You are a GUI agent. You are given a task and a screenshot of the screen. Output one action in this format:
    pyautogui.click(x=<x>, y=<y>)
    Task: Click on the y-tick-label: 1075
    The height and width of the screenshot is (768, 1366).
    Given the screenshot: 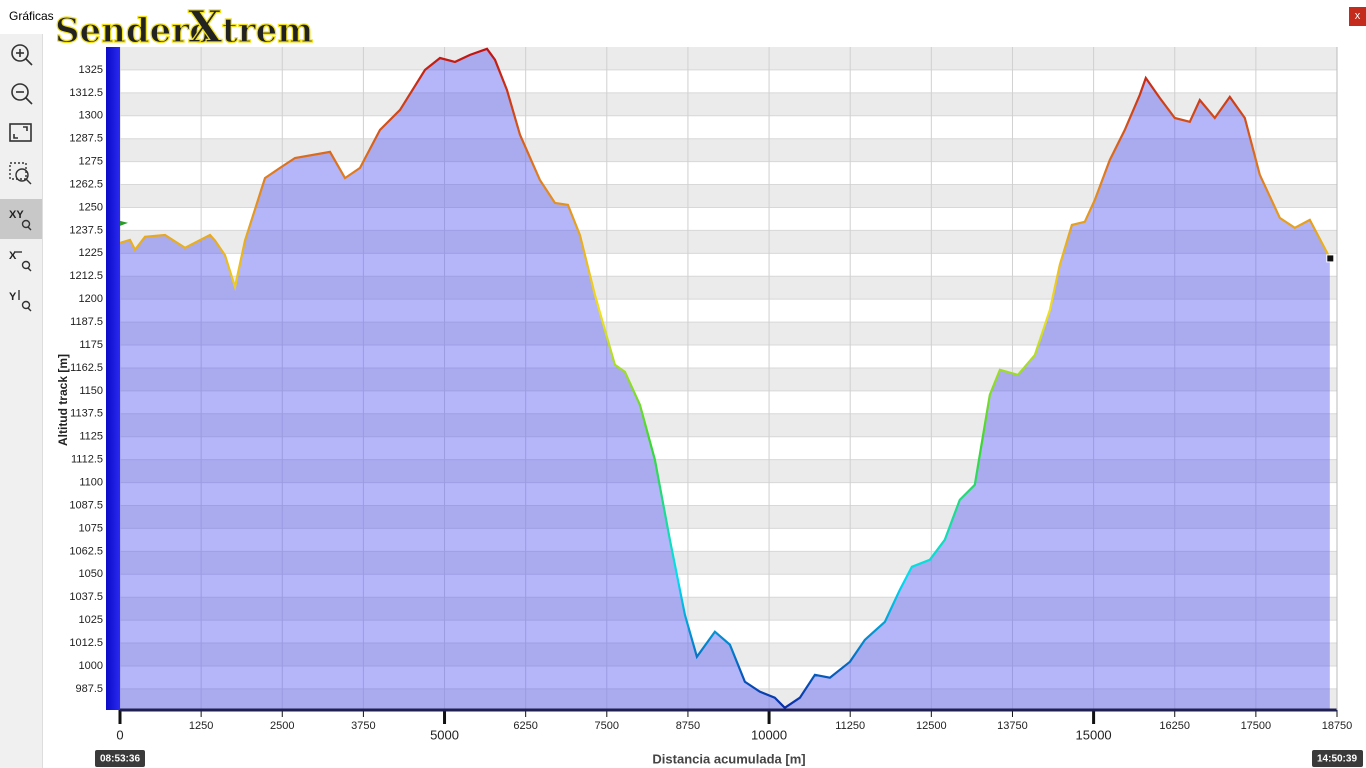 What is the action you would take?
    pyautogui.click(x=91, y=528)
    